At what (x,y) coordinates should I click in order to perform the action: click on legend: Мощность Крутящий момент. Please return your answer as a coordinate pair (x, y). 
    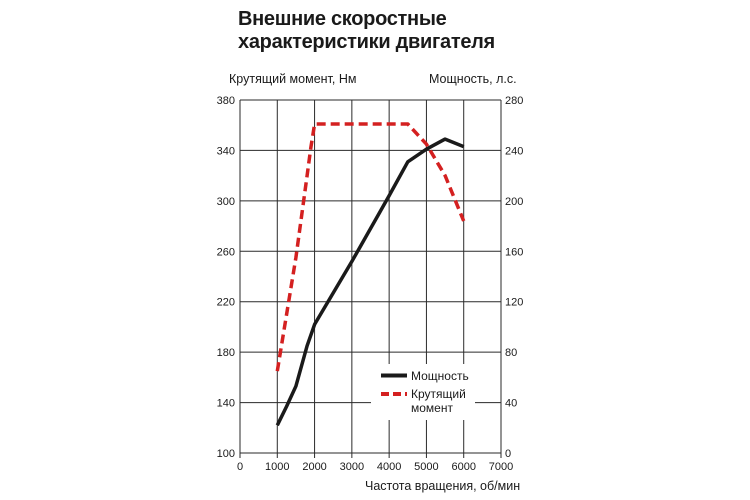
    Looking at the image, I should click on (423, 392).